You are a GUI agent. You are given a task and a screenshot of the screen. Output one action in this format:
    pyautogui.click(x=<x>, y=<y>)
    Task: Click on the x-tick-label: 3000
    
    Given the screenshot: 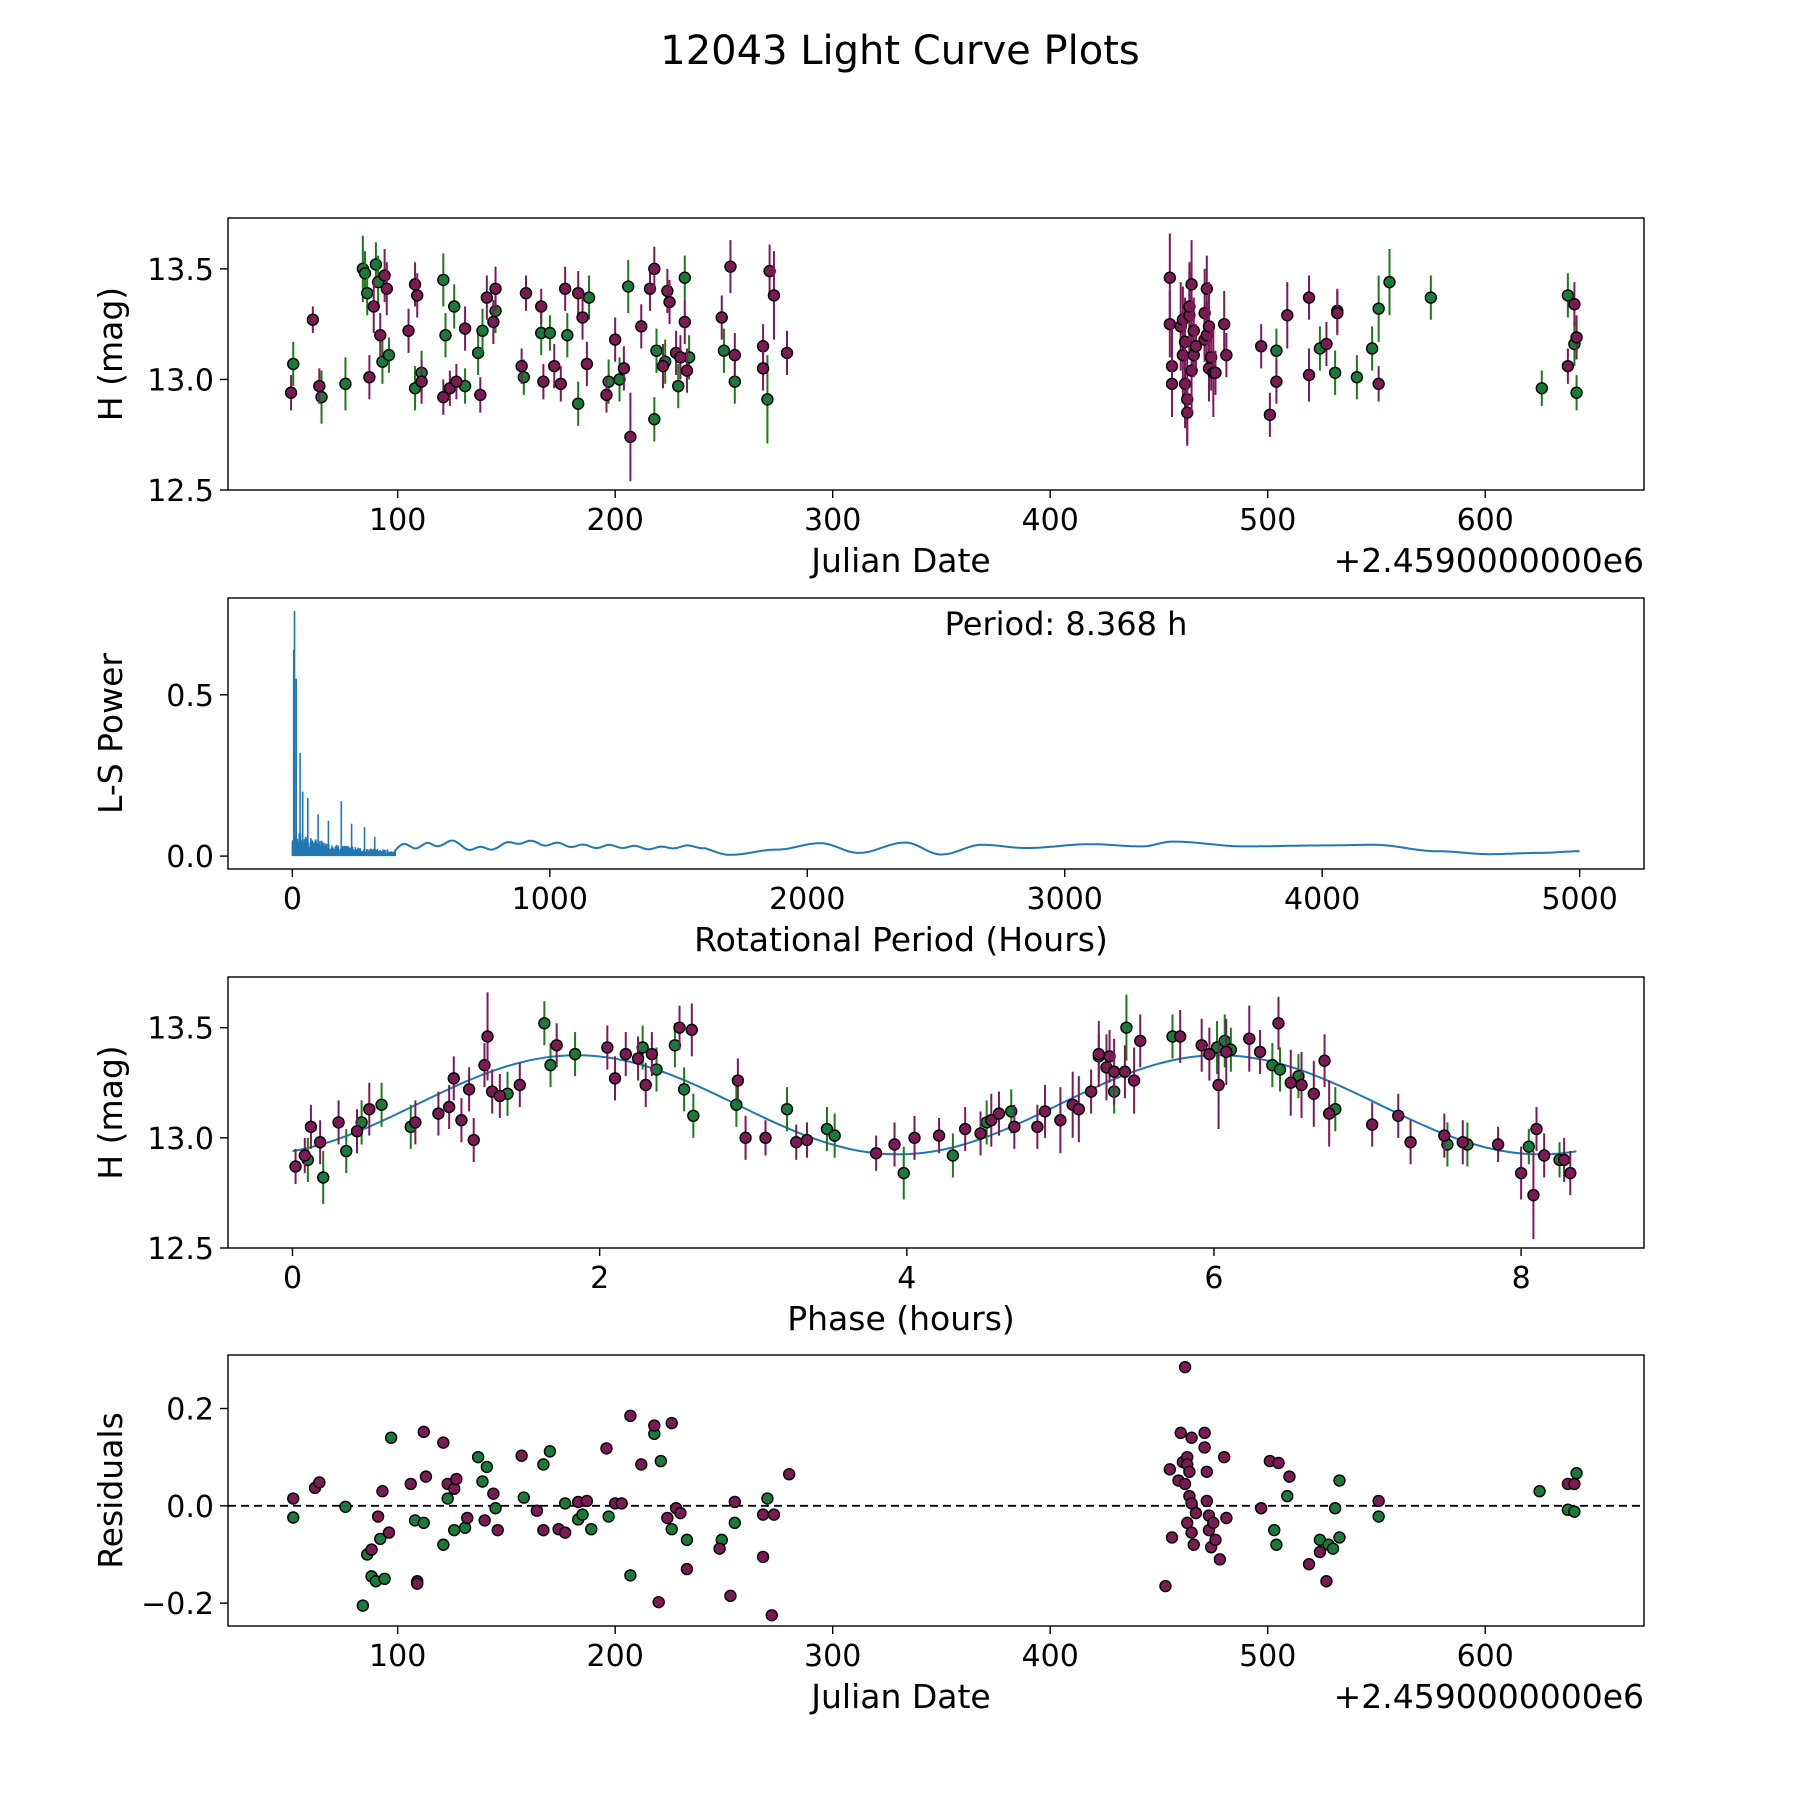 What is the action you would take?
    pyautogui.click(x=1065, y=899)
    